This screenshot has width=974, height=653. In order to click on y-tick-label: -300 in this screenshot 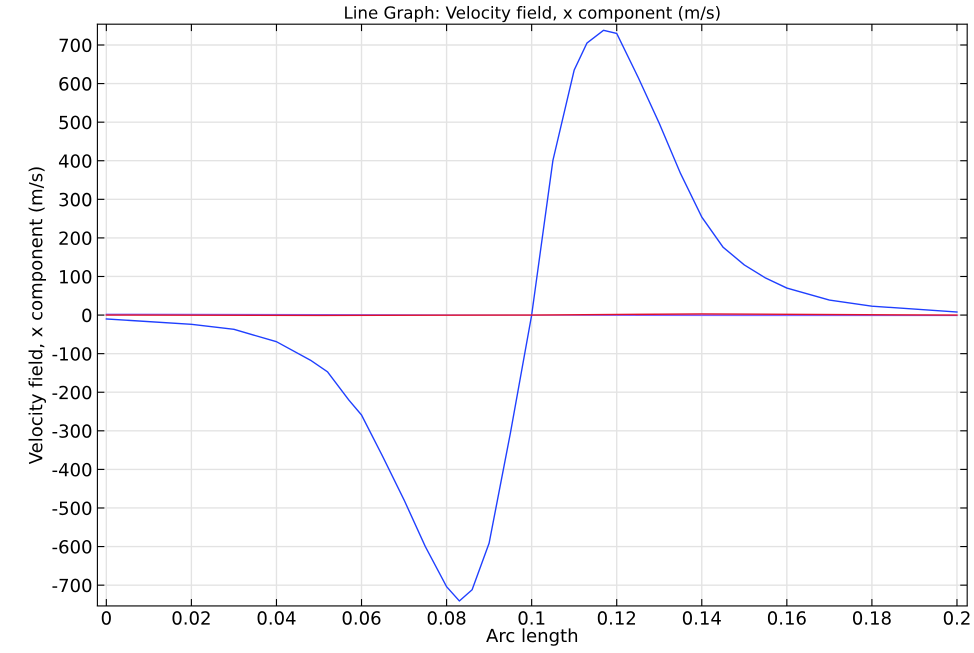, I will do `click(72, 431)`.